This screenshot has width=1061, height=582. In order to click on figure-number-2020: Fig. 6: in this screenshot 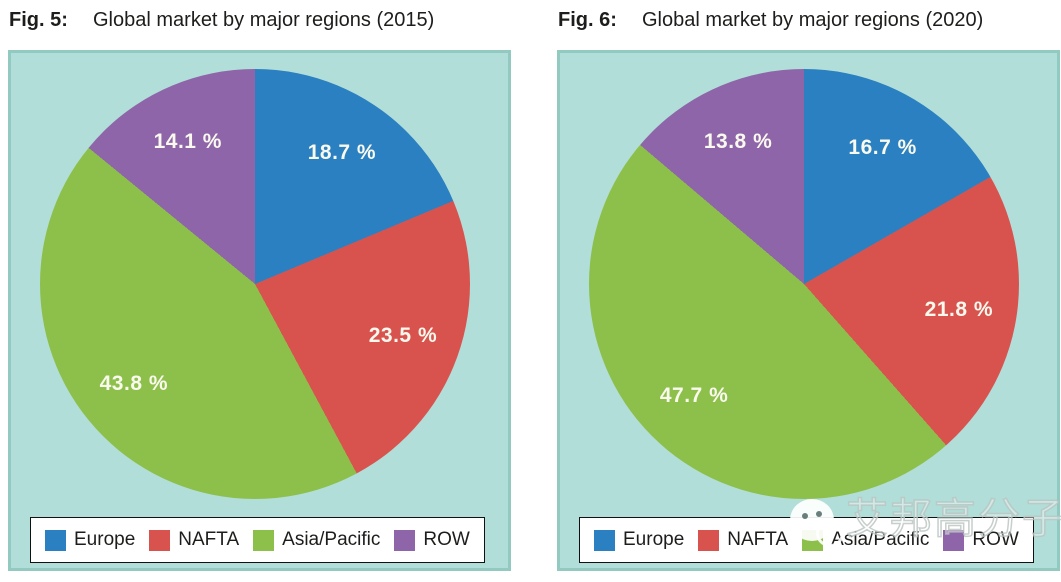, I will do `click(587, 20)`.